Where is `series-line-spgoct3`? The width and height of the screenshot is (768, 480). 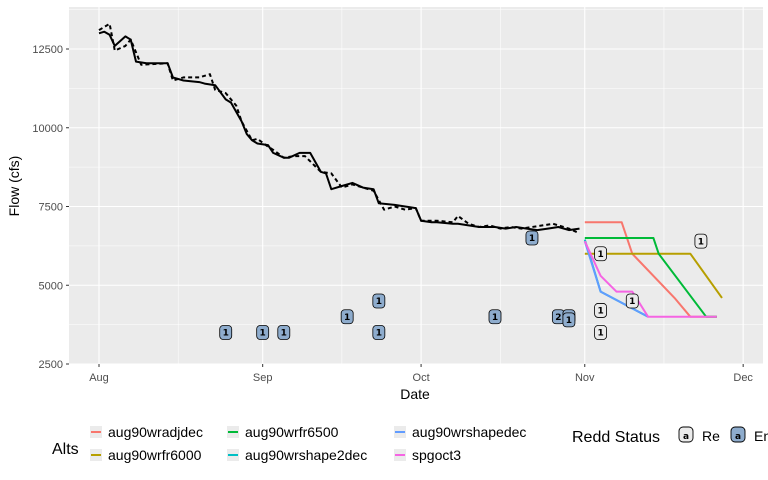
series-line-spgoct3 is located at coordinates (650, 279).